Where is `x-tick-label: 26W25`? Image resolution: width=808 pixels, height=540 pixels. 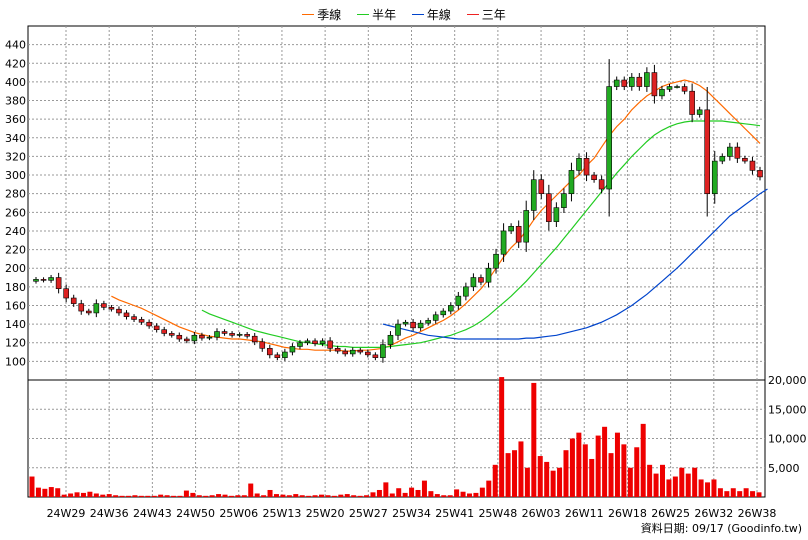
x-tick-label: 26W25 is located at coordinates (670, 513).